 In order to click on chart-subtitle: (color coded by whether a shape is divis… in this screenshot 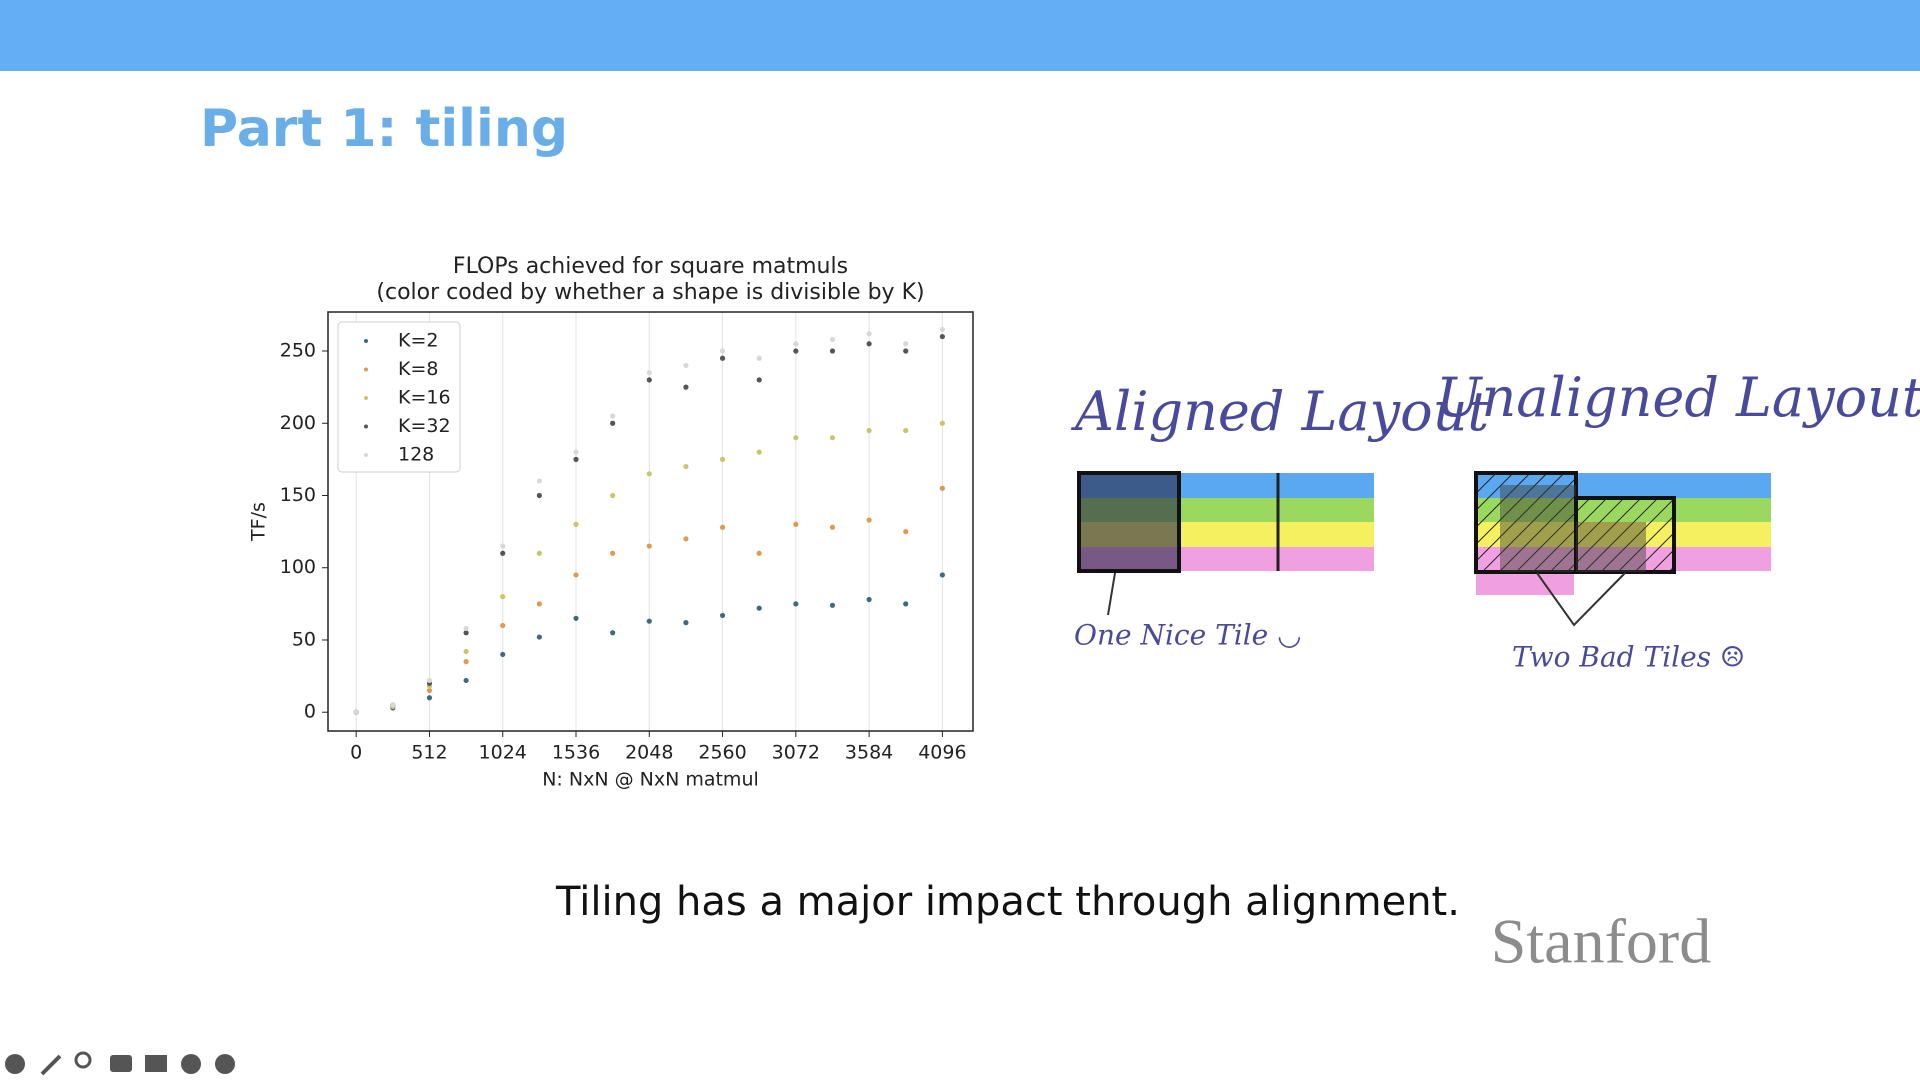, I will do `click(650, 292)`.